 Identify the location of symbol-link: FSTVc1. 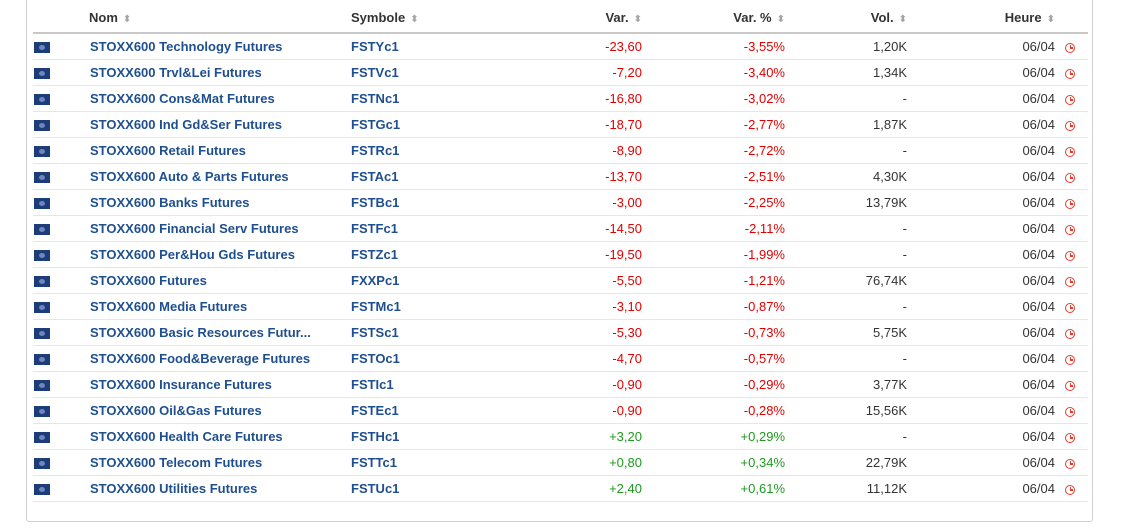
(411, 72).